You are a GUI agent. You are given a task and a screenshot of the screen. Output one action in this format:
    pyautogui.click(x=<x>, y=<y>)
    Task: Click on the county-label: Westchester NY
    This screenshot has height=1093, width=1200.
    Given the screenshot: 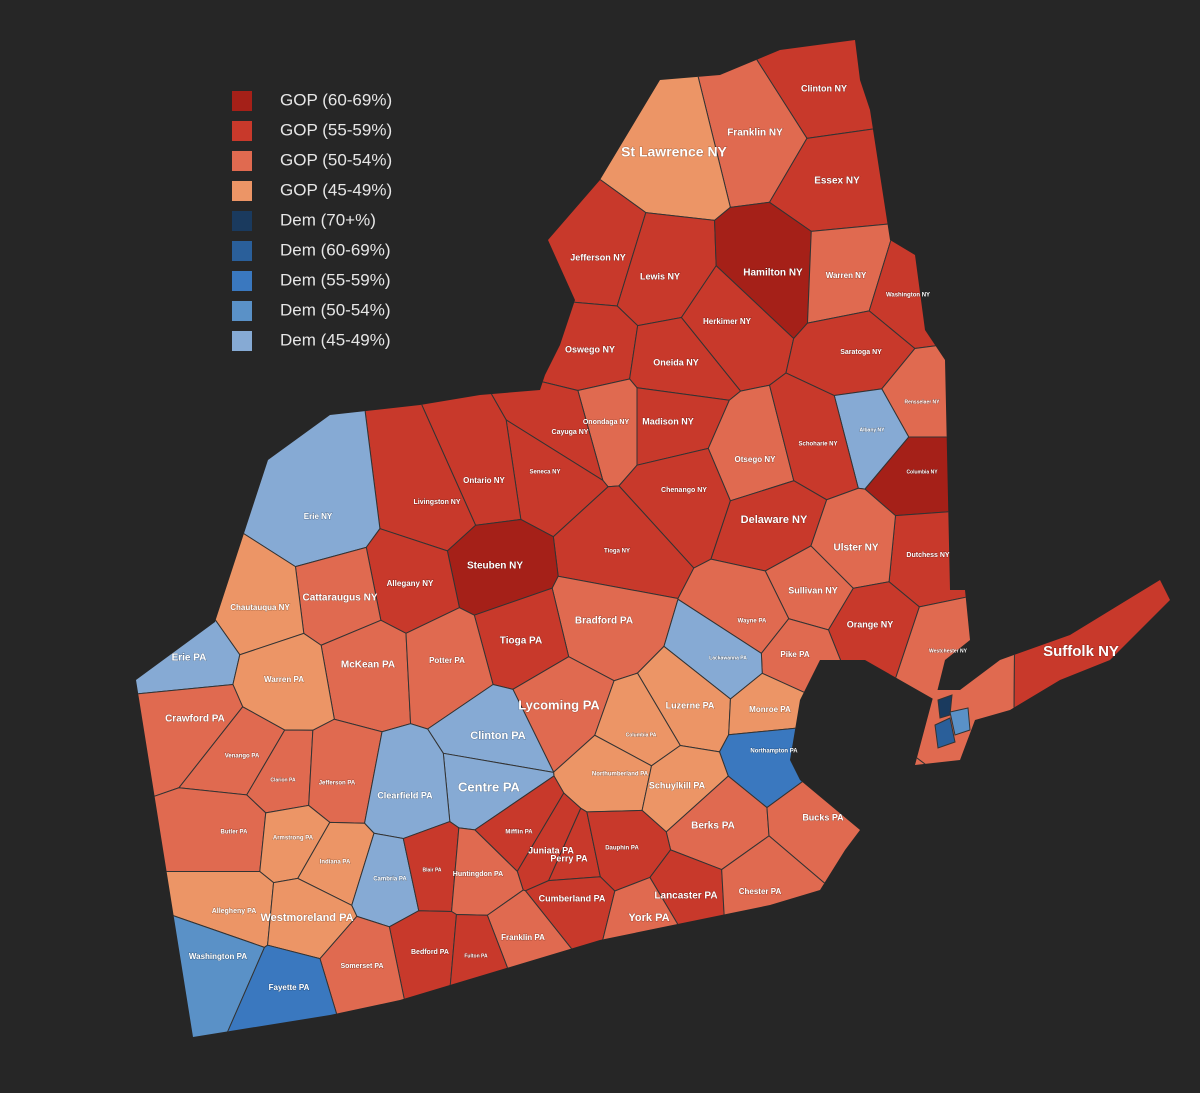 What is the action you would take?
    pyautogui.click(x=948, y=651)
    